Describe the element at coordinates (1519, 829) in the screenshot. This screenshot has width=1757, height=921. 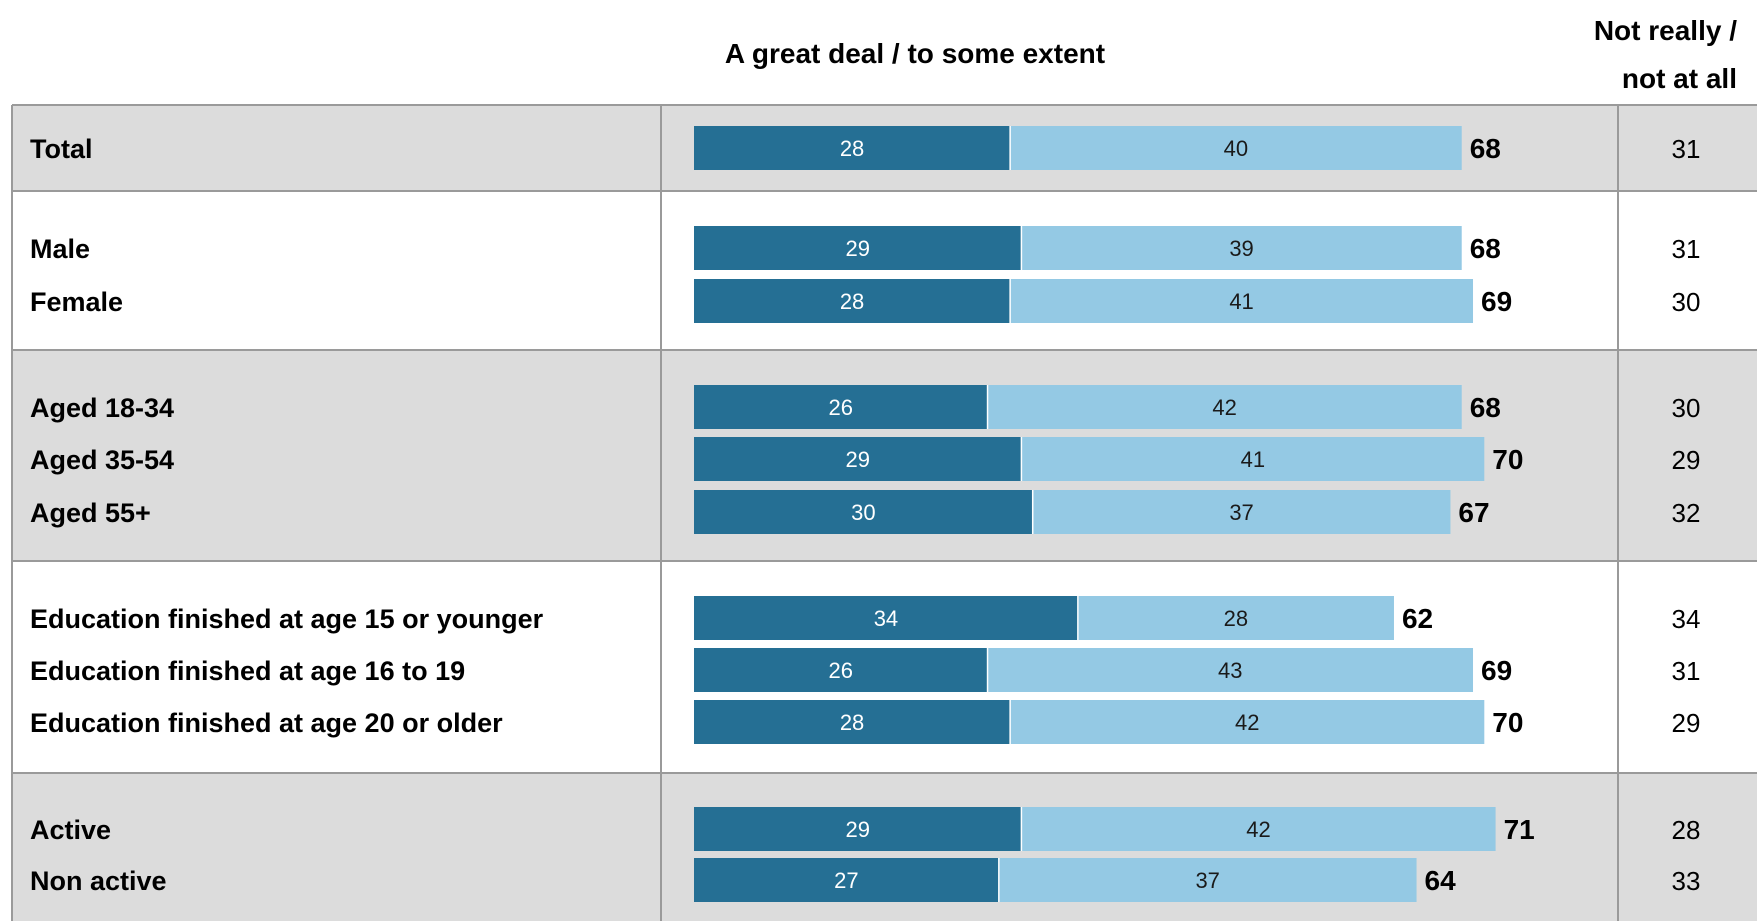
I see `total-label: 71` at that location.